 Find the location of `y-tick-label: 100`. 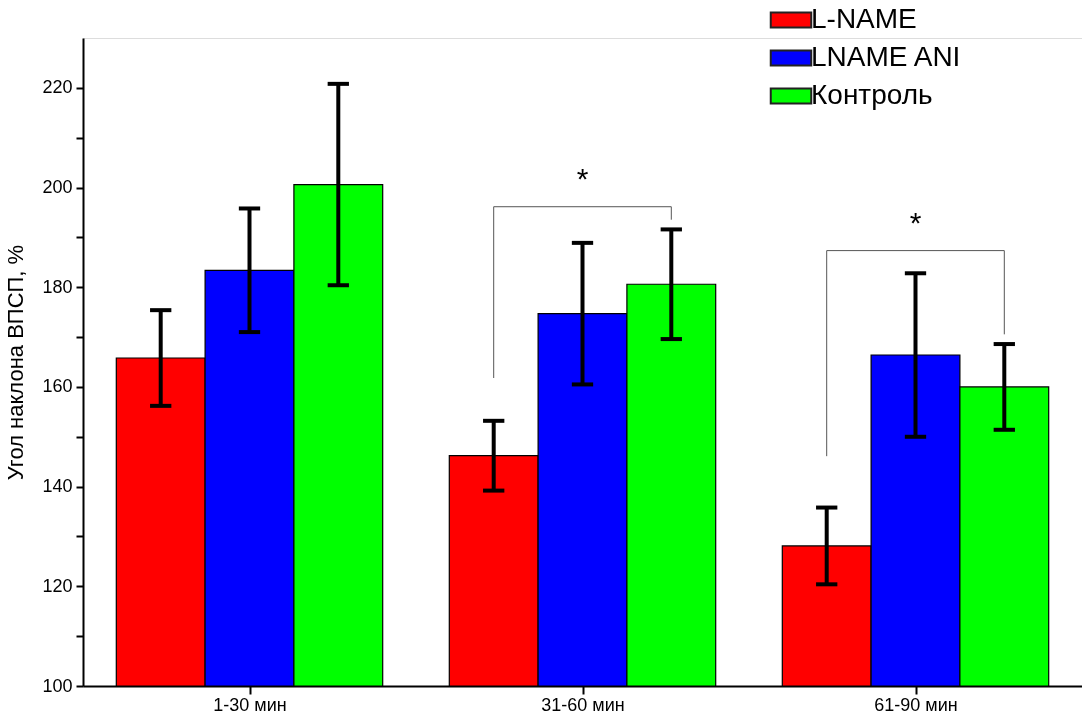

y-tick-label: 100 is located at coordinates (57, 685).